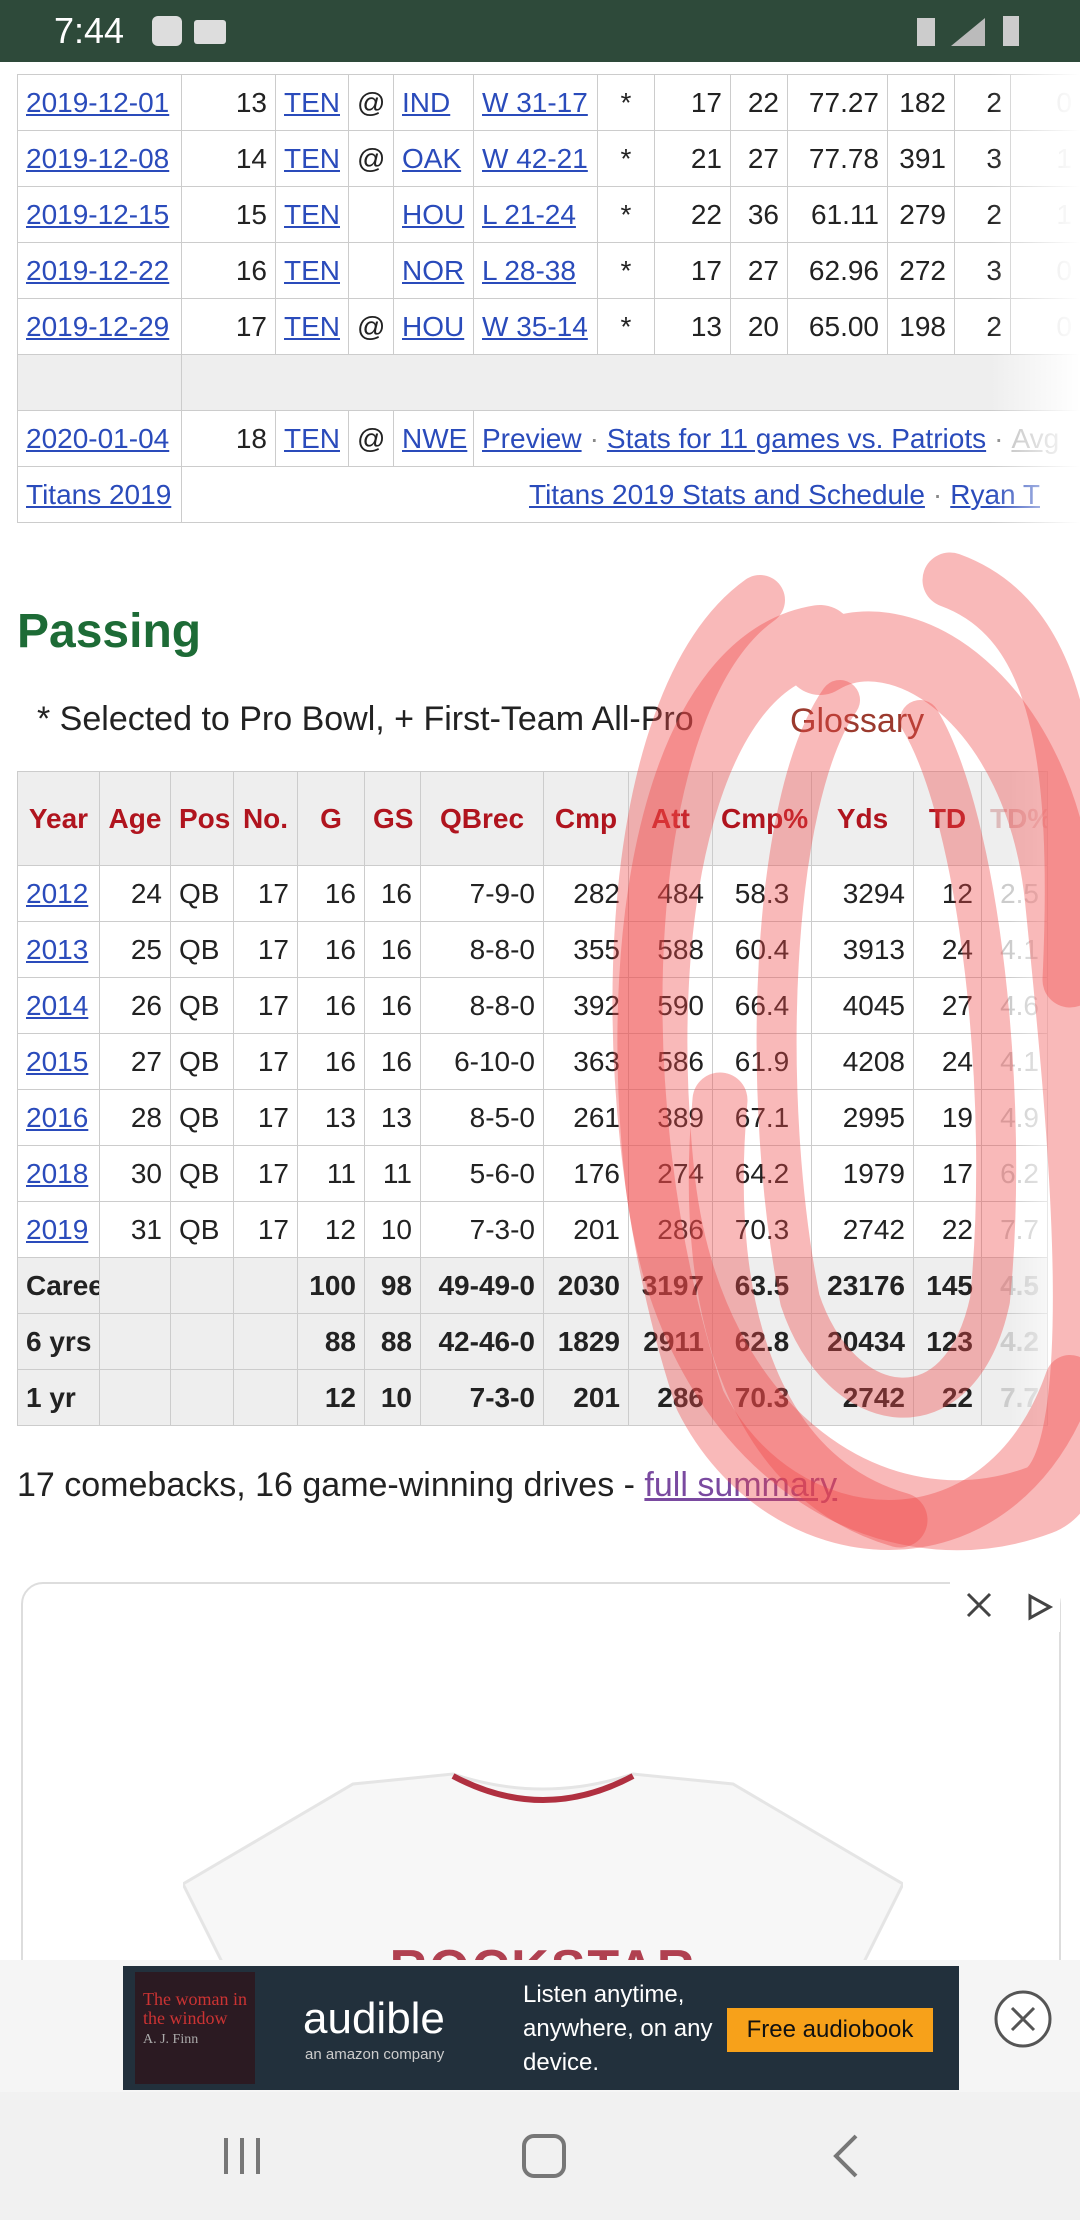 The width and height of the screenshot is (1080, 2225). I want to click on cell: 20434, so click(863, 1342).